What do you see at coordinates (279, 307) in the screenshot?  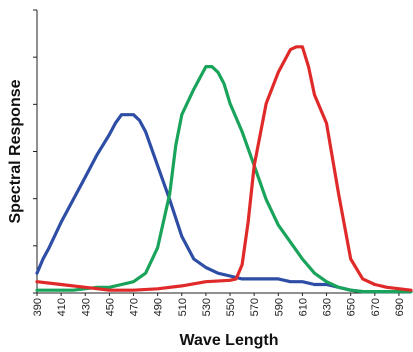 I see `x-tick-label: 590` at bounding box center [279, 307].